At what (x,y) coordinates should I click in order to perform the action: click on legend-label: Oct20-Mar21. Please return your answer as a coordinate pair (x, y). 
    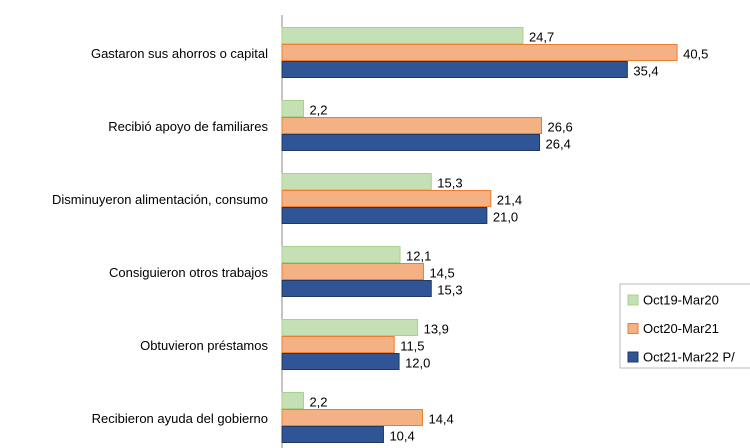
    Looking at the image, I should click on (681, 328).